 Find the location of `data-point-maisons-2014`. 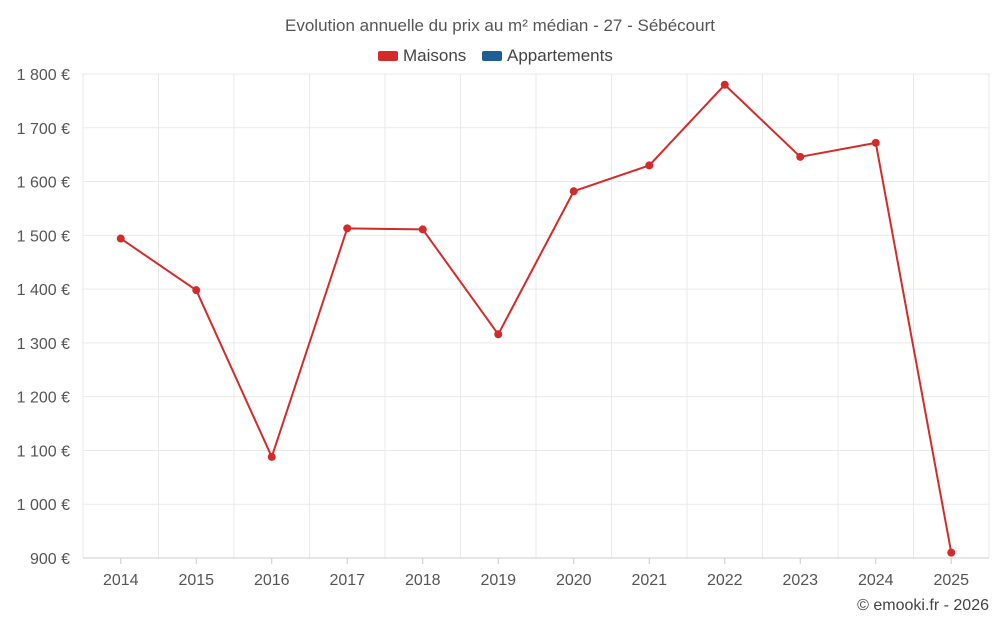

data-point-maisons-2014 is located at coordinates (120, 238).